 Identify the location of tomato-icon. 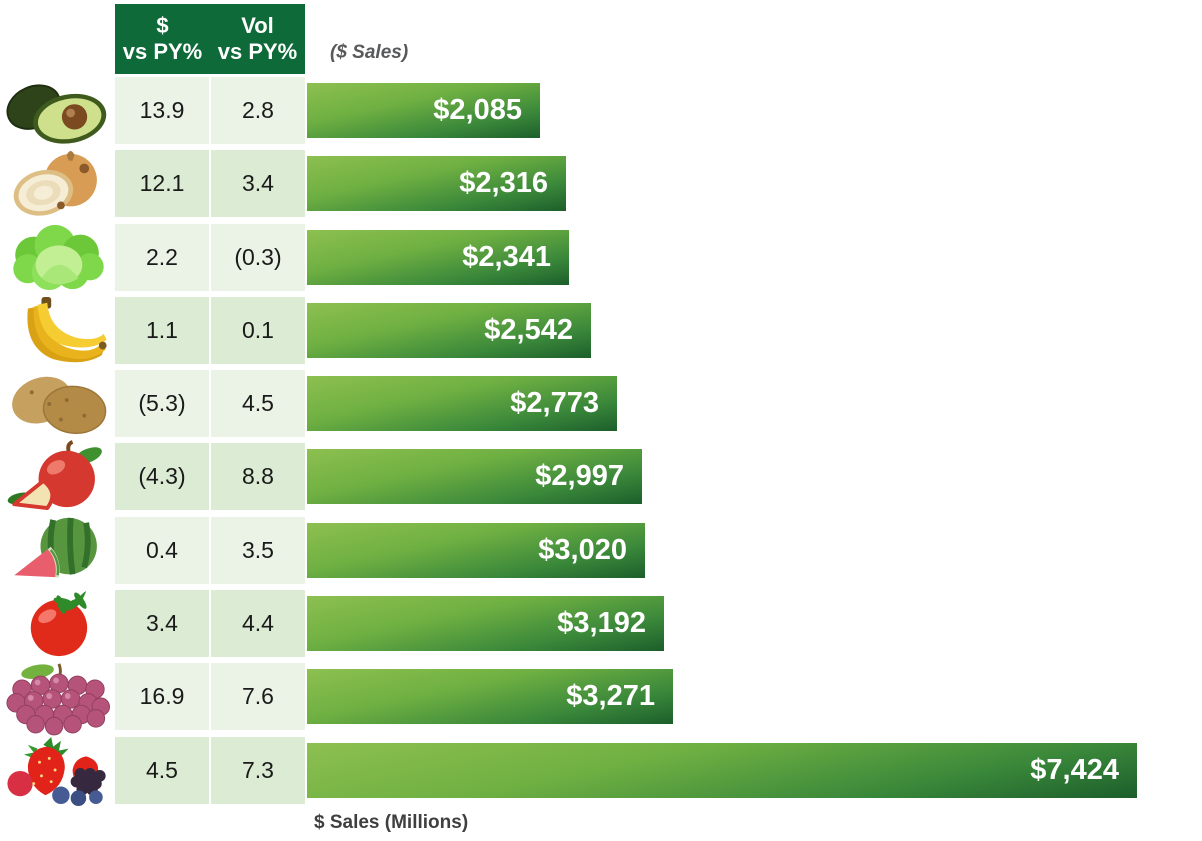
(58, 623).